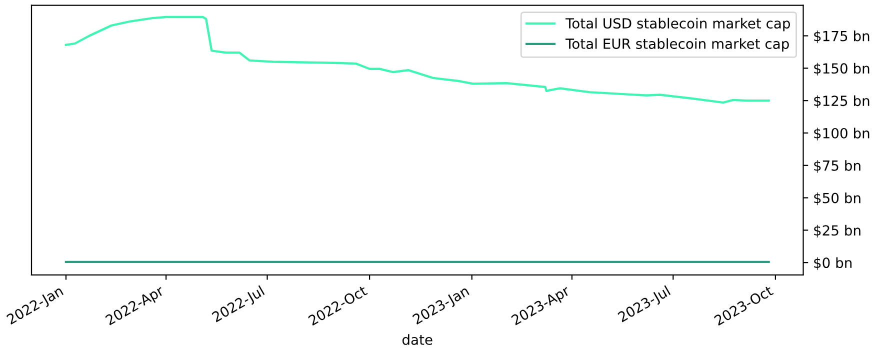 This screenshot has height=357, width=875. Describe the element at coordinates (417, 339) in the screenshot. I see `x-axis-title: date` at that location.